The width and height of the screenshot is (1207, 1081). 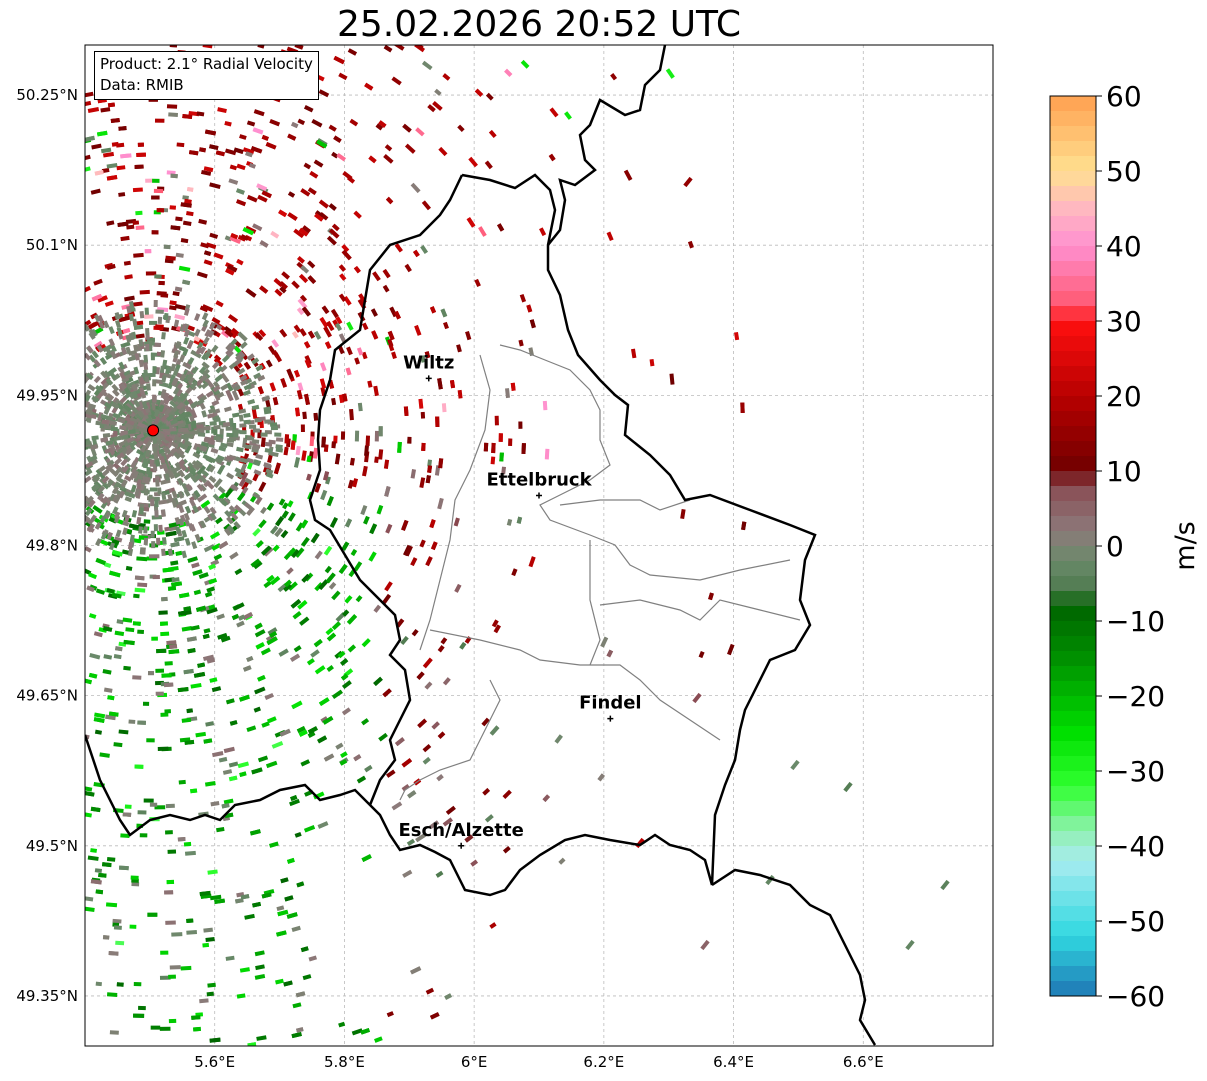 I want to click on lat-tick-label: 49.95°N, so click(x=47, y=395).